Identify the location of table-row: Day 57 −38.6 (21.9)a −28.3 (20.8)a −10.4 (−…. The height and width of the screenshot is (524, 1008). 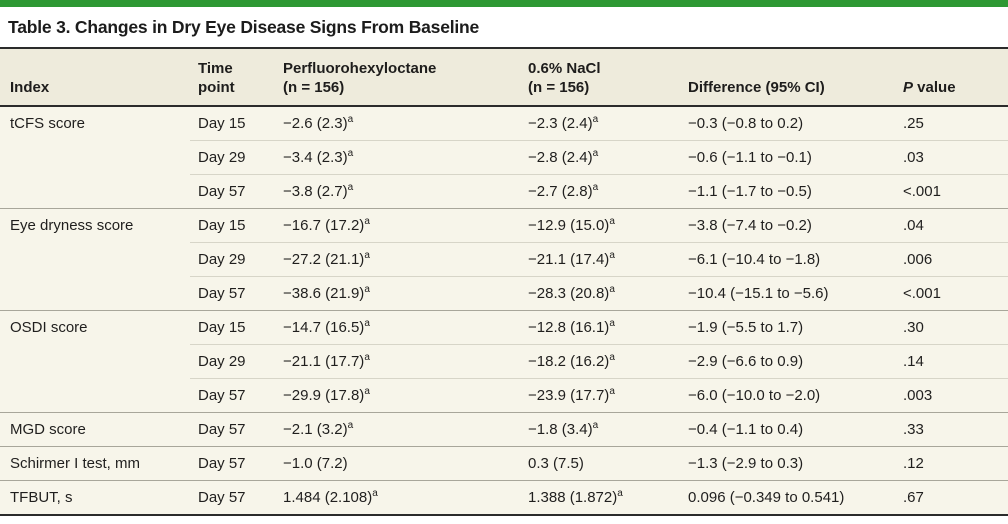
(504, 293).